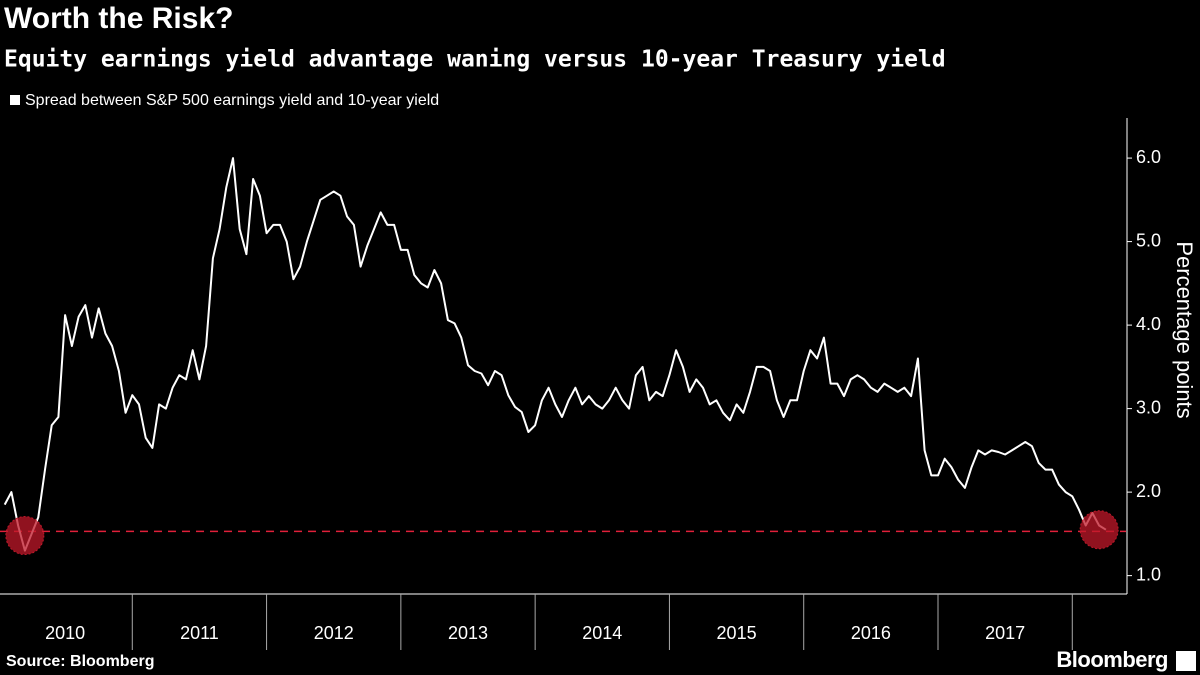  What do you see at coordinates (1184, 329) in the screenshot?
I see `y-axis-label: Percentage points` at bounding box center [1184, 329].